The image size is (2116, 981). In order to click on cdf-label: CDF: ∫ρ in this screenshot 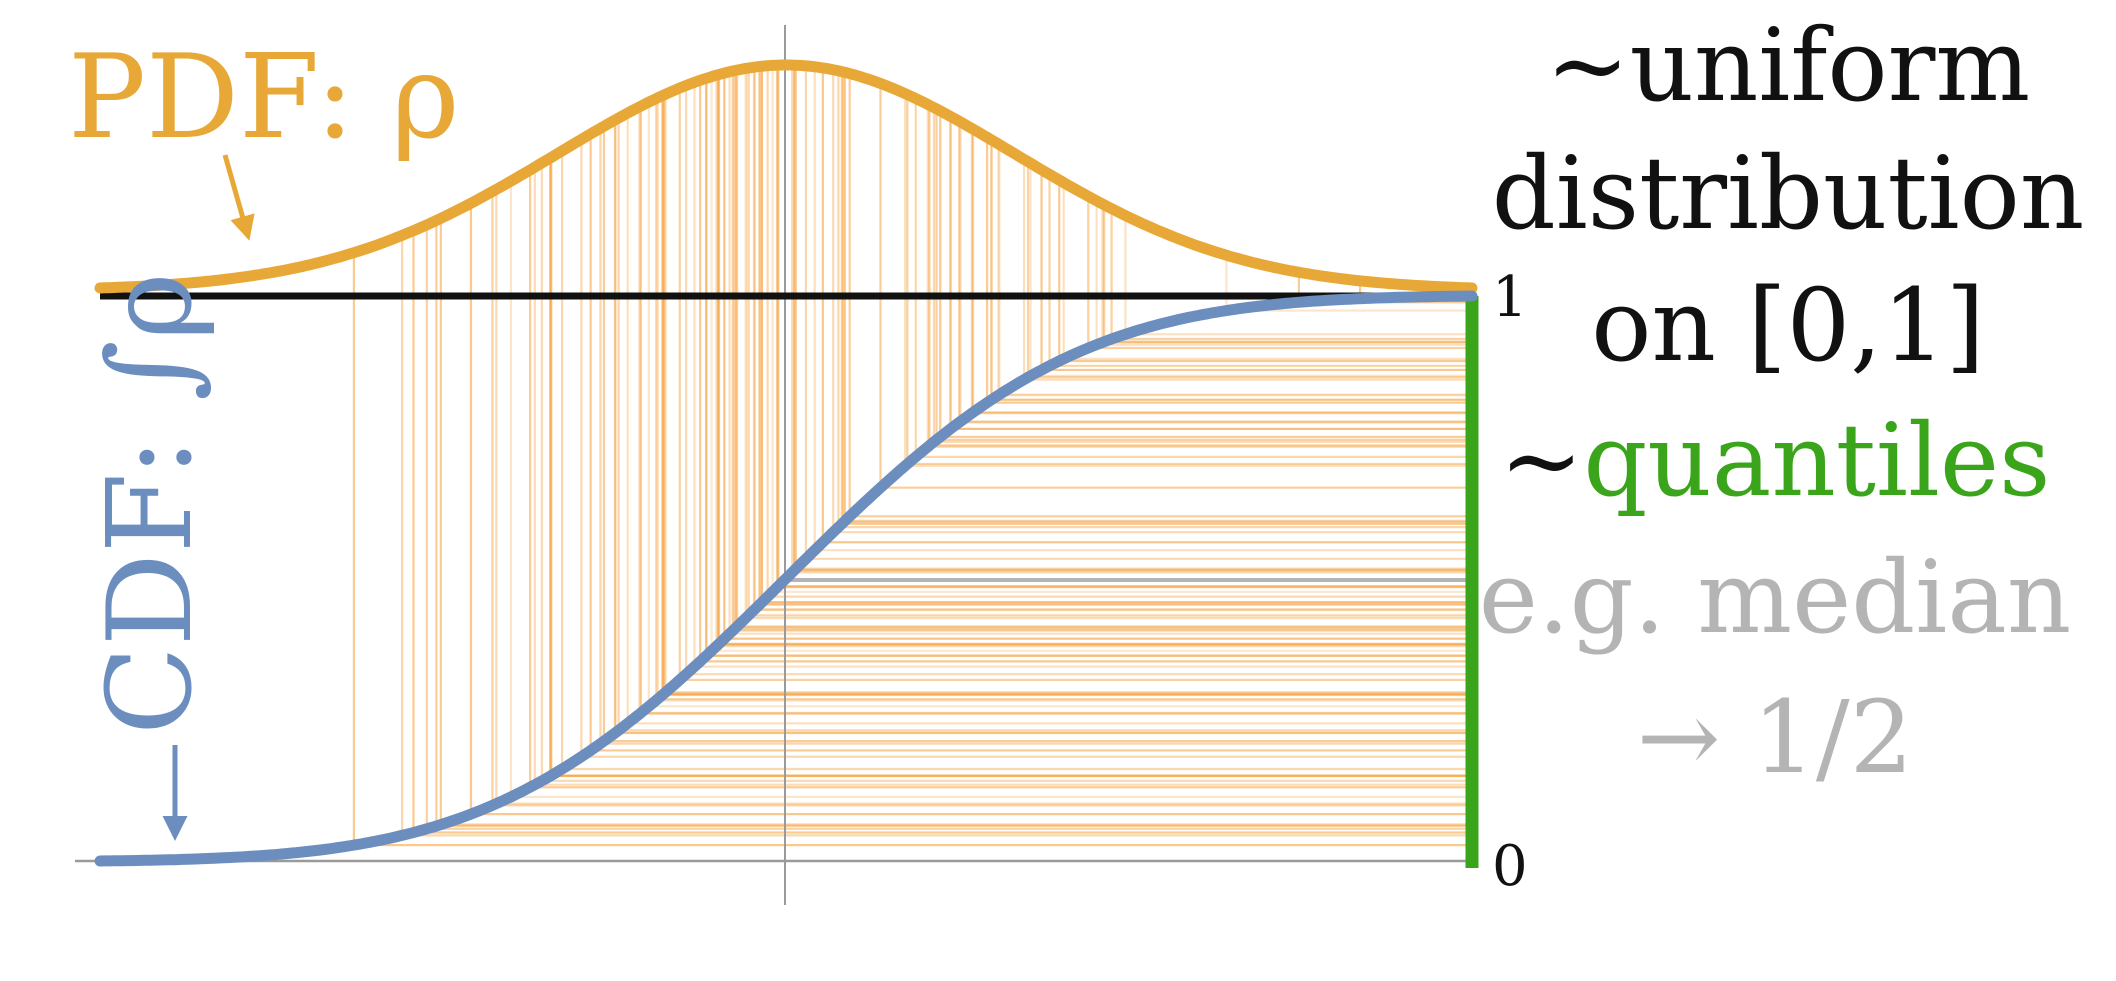, I will do `click(150, 503)`.